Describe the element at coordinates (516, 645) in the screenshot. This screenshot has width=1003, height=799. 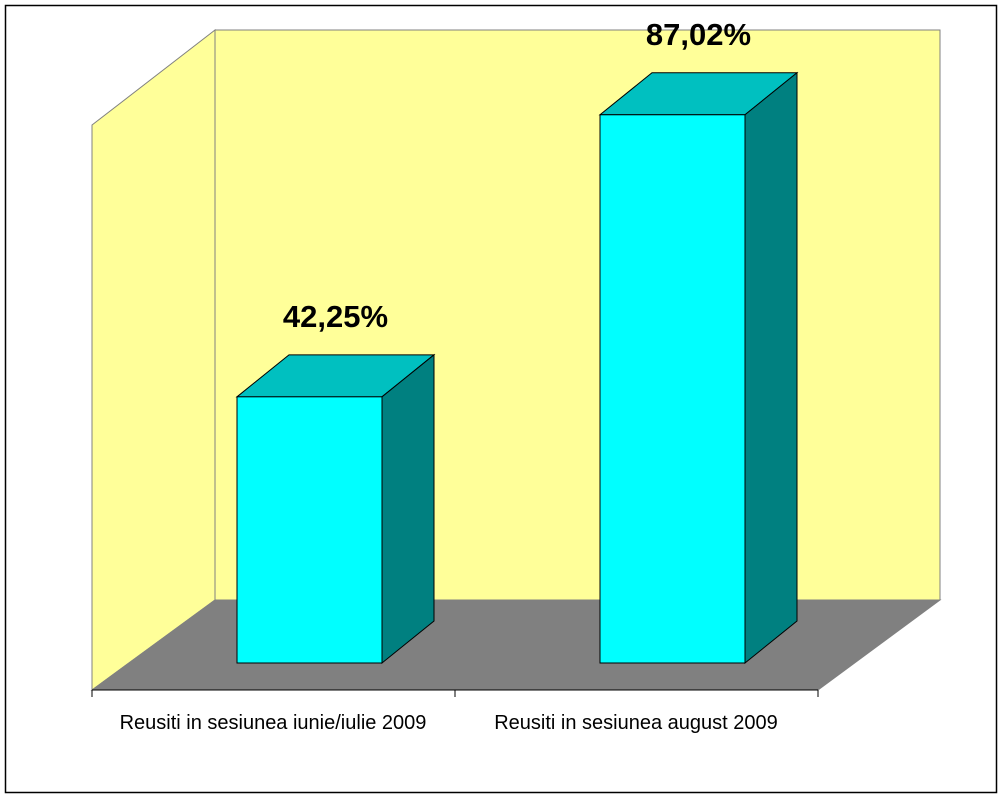
I see `floor` at that location.